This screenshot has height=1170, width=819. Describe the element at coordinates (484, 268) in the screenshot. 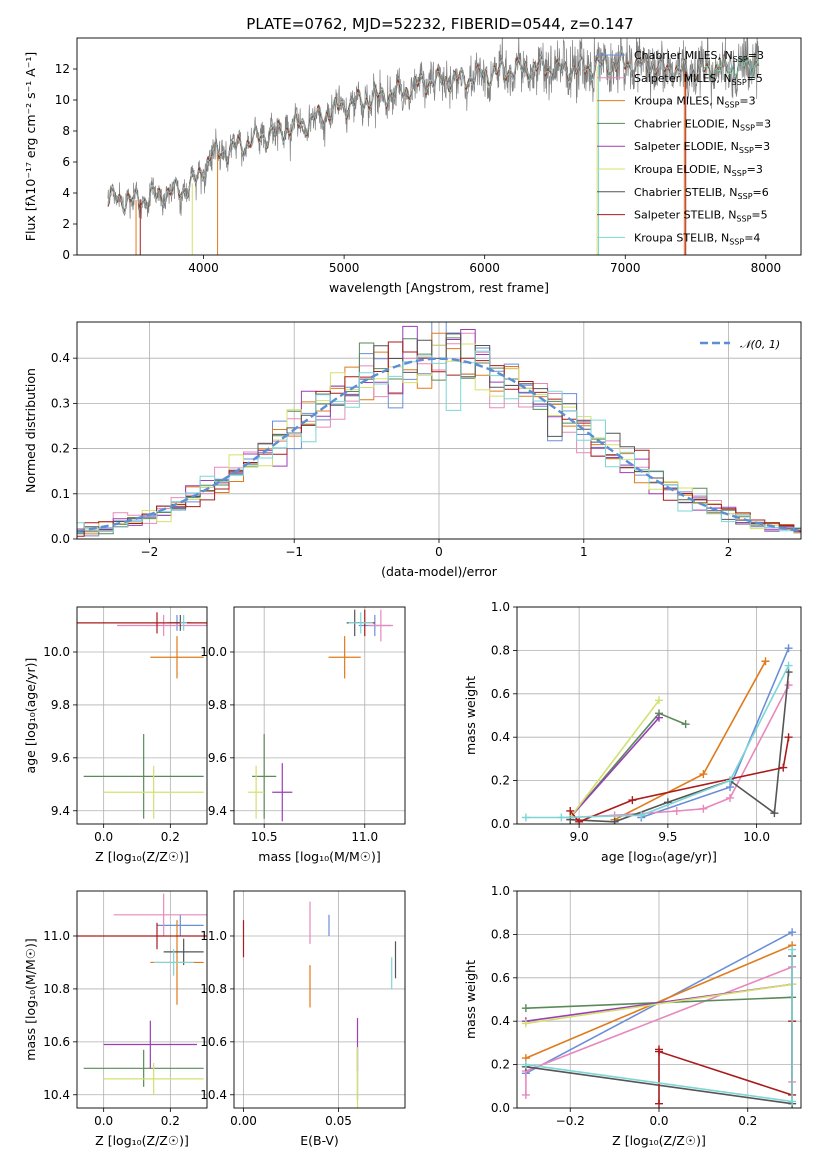

I see `x-tick-label: 6000` at that location.